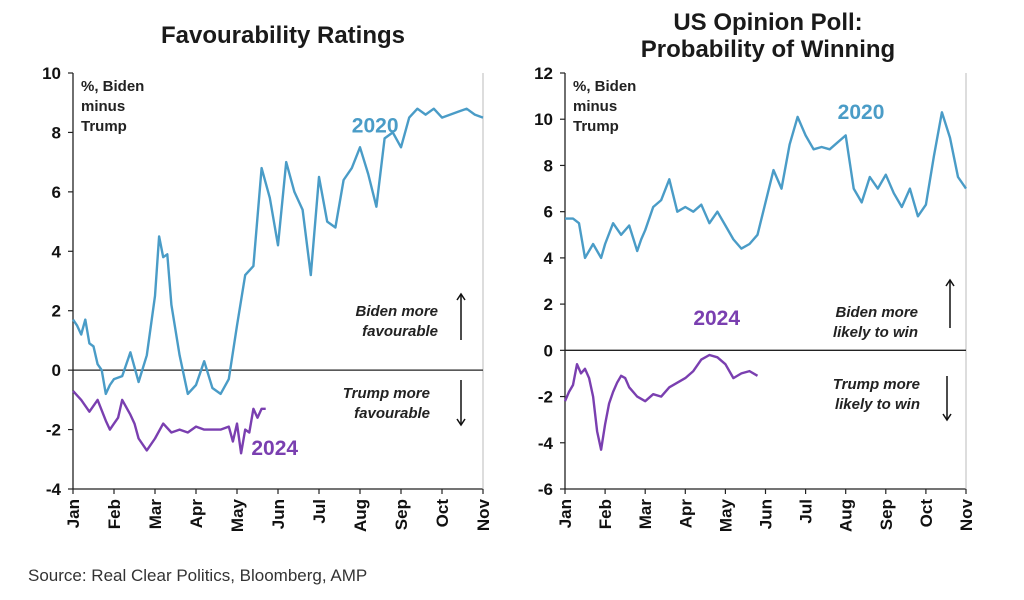 This screenshot has height=600, width=1024. Describe the element at coordinates (400, 331) in the screenshot. I see `annotation-up: favourable` at that location.